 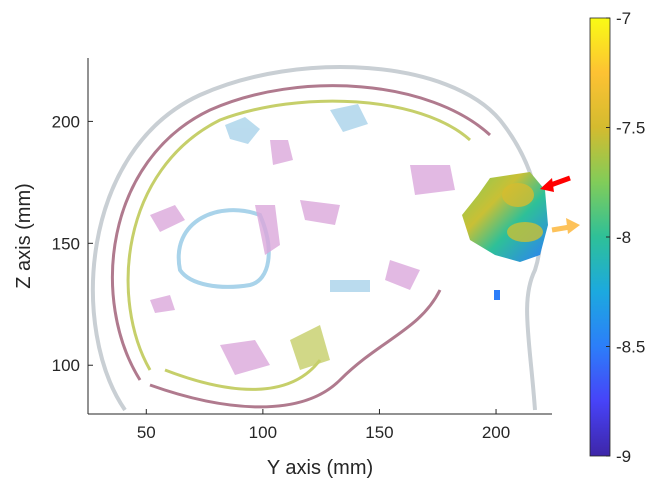 What do you see at coordinates (24, 236) in the screenshot?
I see `y-axis-label: Z axis (mm)` at bounding box center [24, 236].